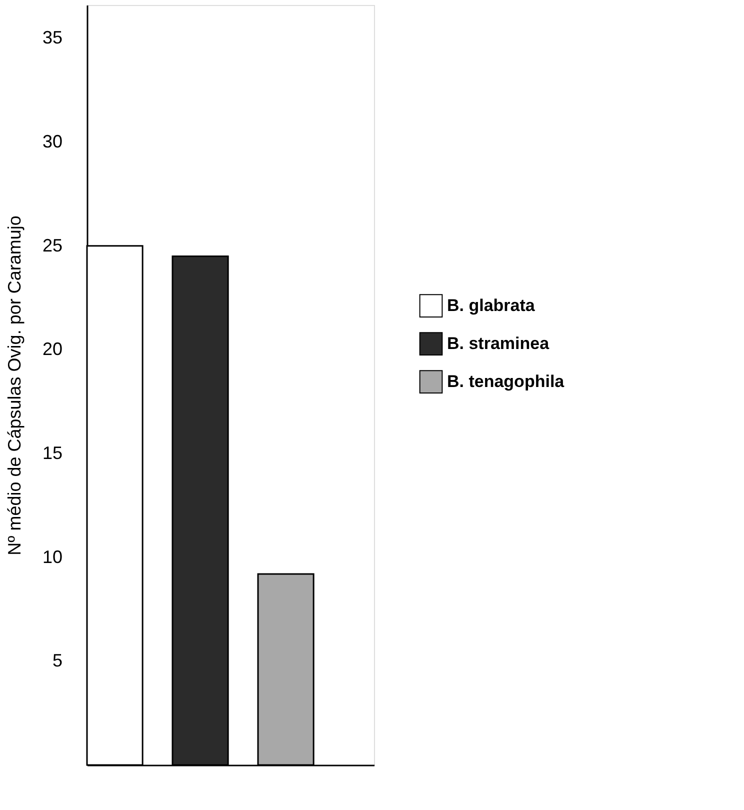 The height and width of the screenshot is (810, 744). I want to click on y-tick-label: 25, so click(52, 245).